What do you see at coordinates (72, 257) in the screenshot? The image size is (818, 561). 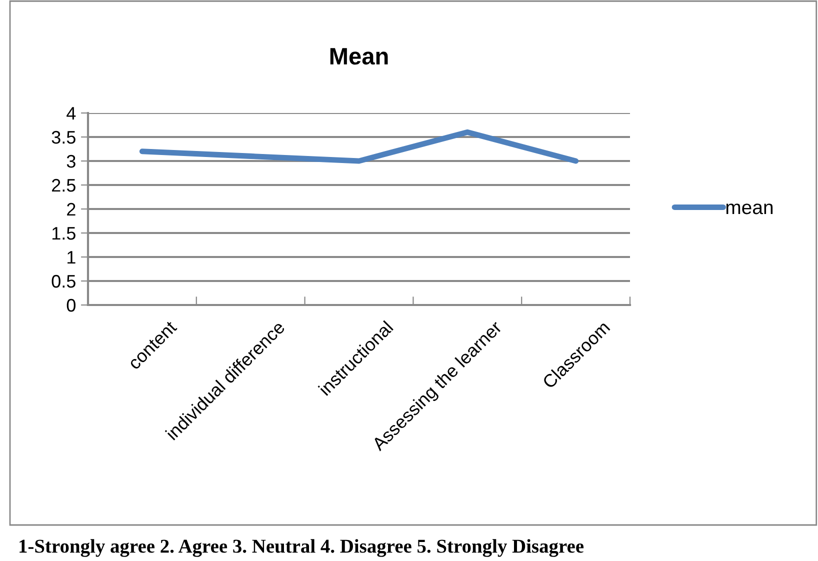 I see `y-tick-label: 1` at bounding box center [72, 257].